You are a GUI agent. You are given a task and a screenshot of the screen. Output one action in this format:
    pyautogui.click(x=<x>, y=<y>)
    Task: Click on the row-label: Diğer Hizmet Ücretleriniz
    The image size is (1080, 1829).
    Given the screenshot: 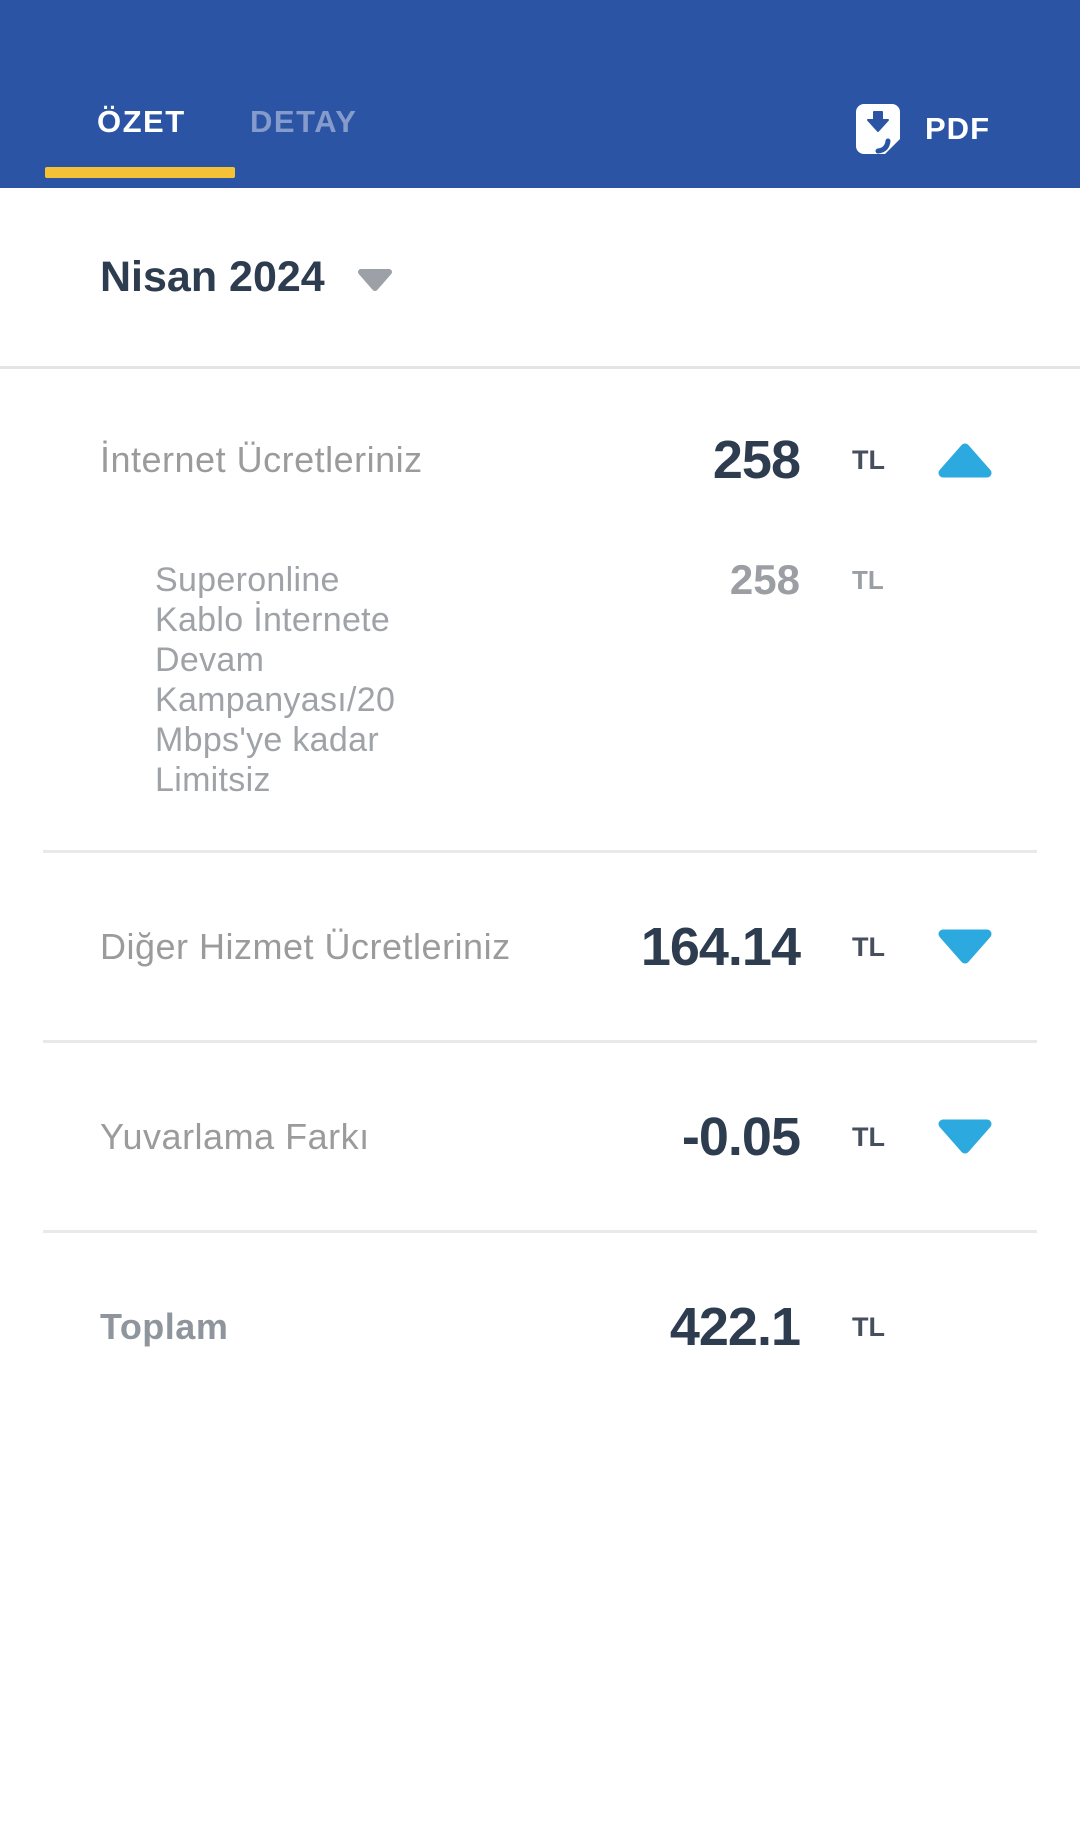 What is the action you would take?
    pyautogui.click(x=305, y=946)
    